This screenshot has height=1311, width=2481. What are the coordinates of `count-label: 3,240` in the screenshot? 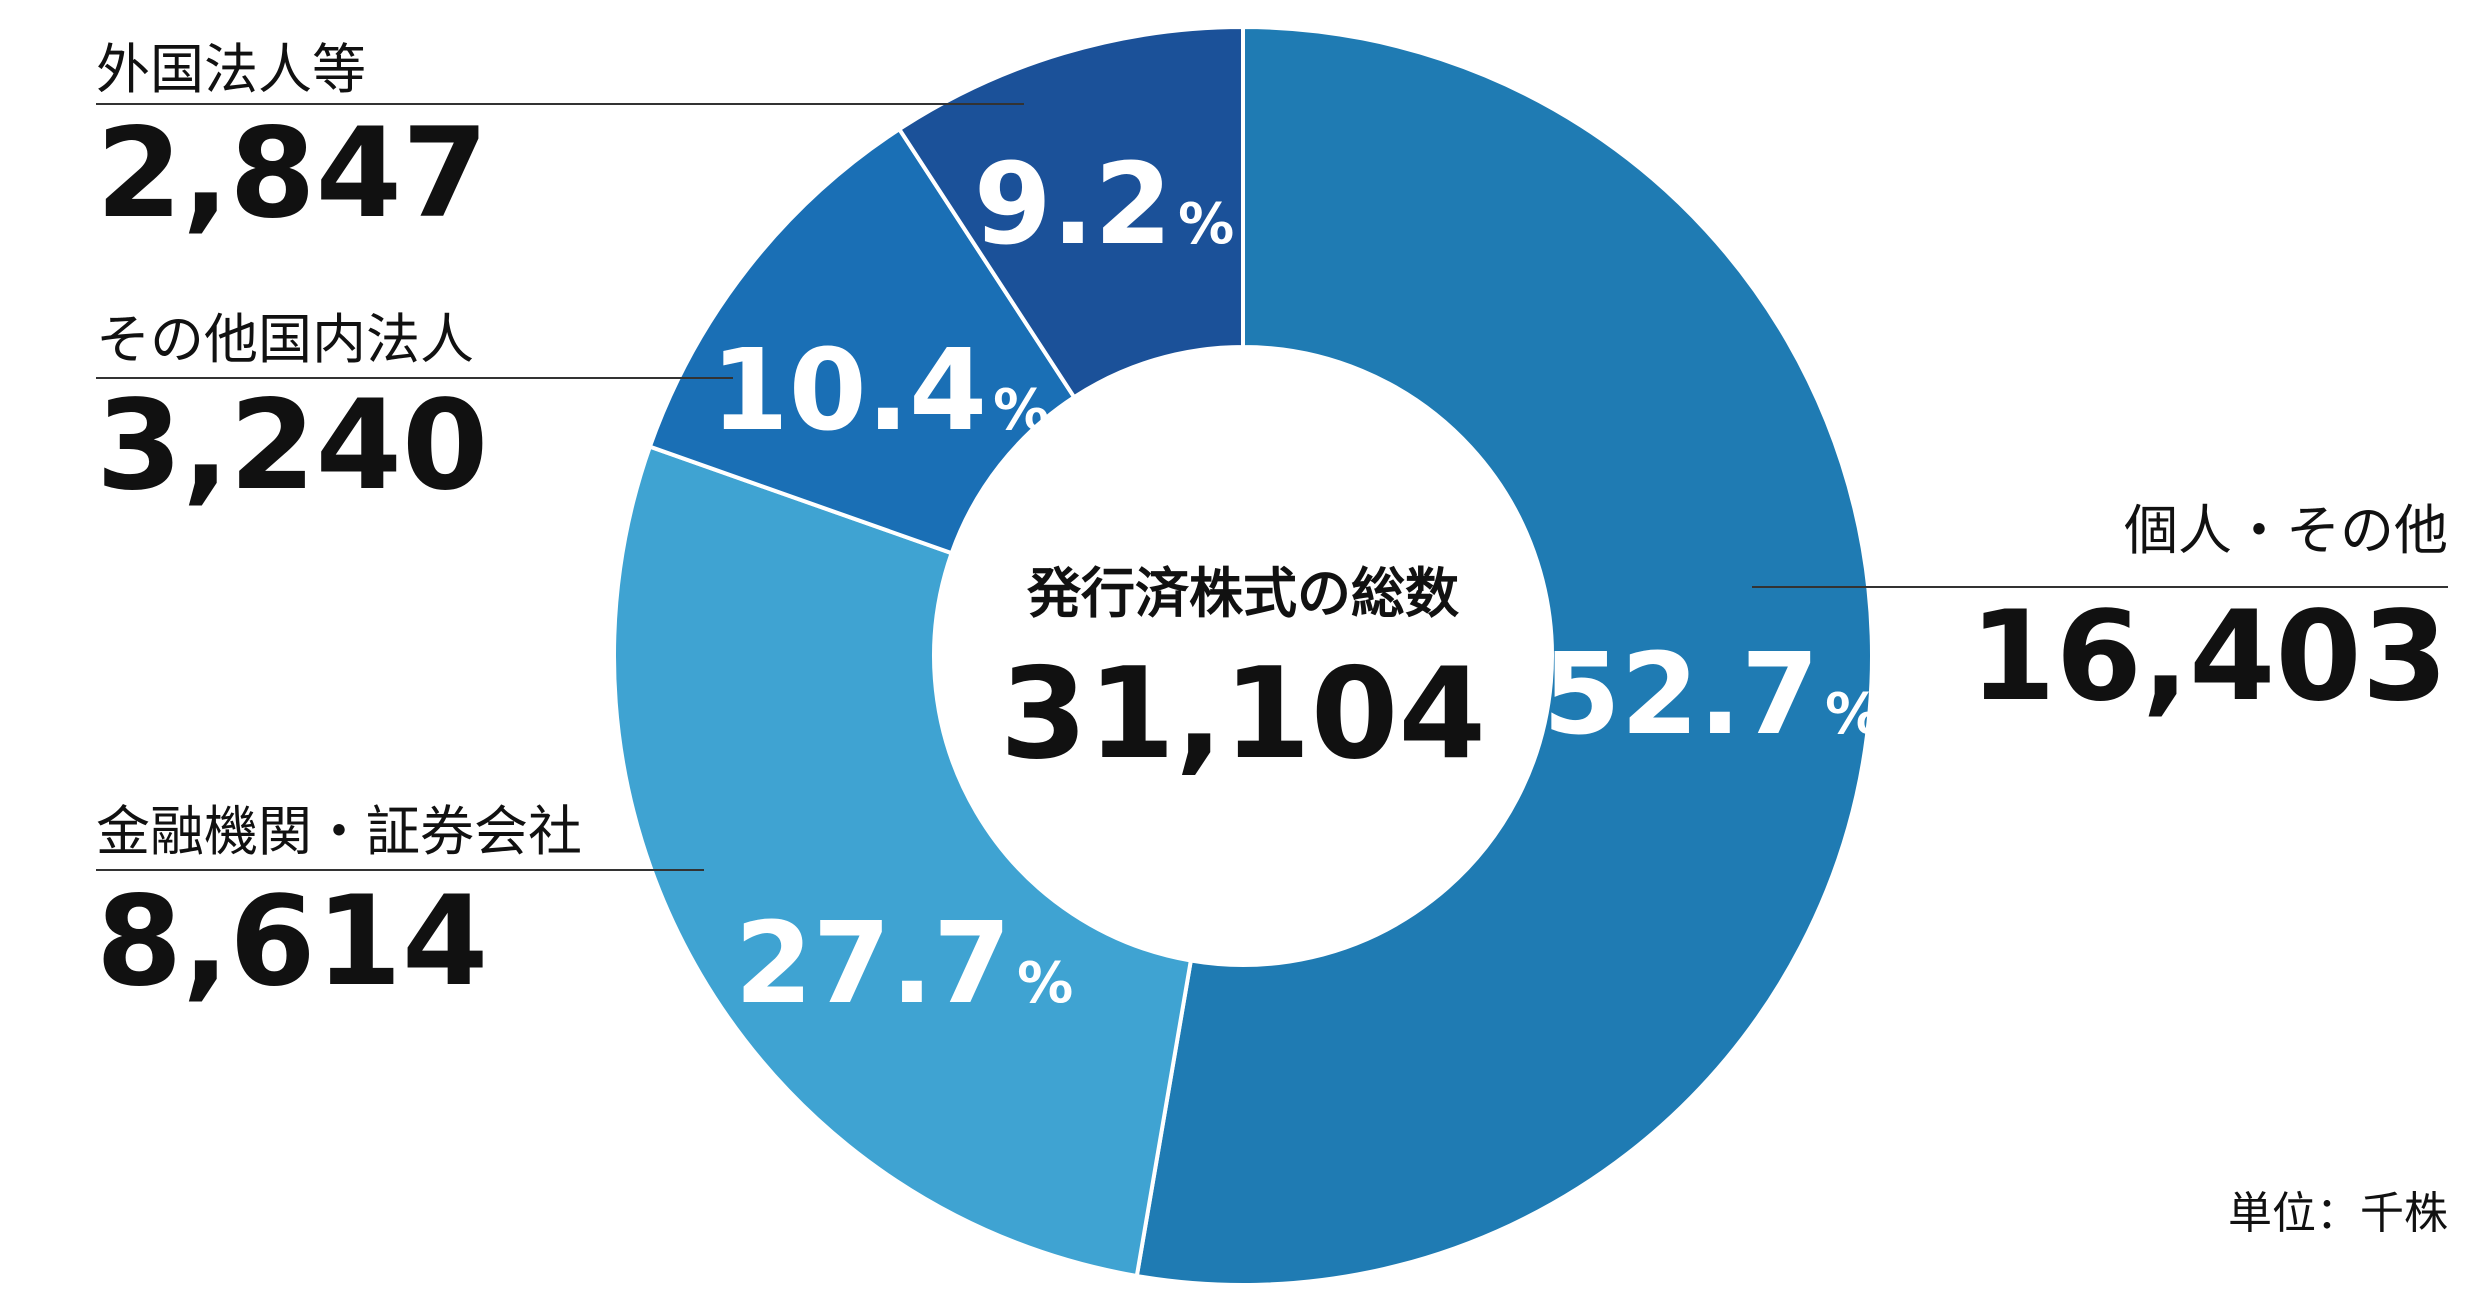 It's located at (292, 446).